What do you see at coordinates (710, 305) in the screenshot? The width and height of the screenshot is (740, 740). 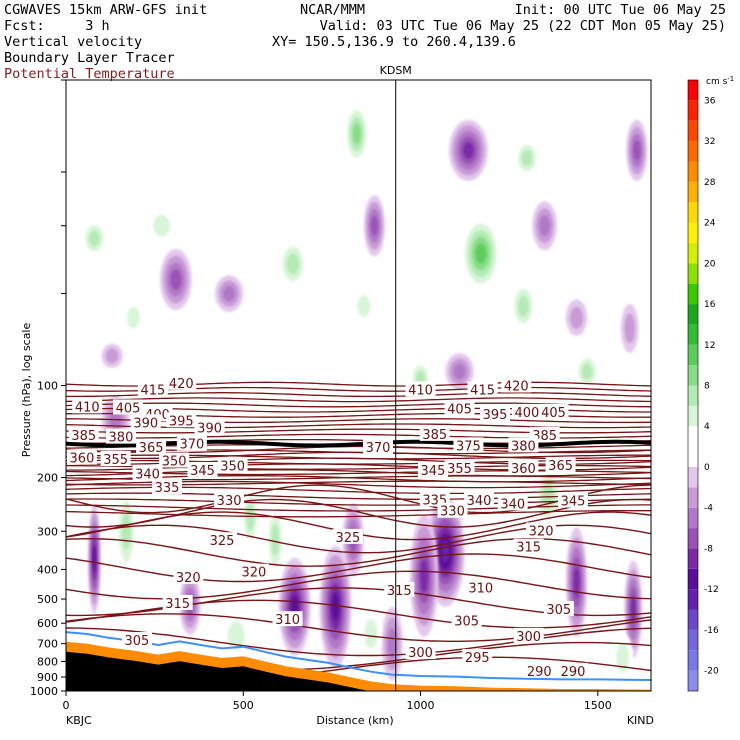 I see `colorbar-label: 16` at bounding box center [710, 305].